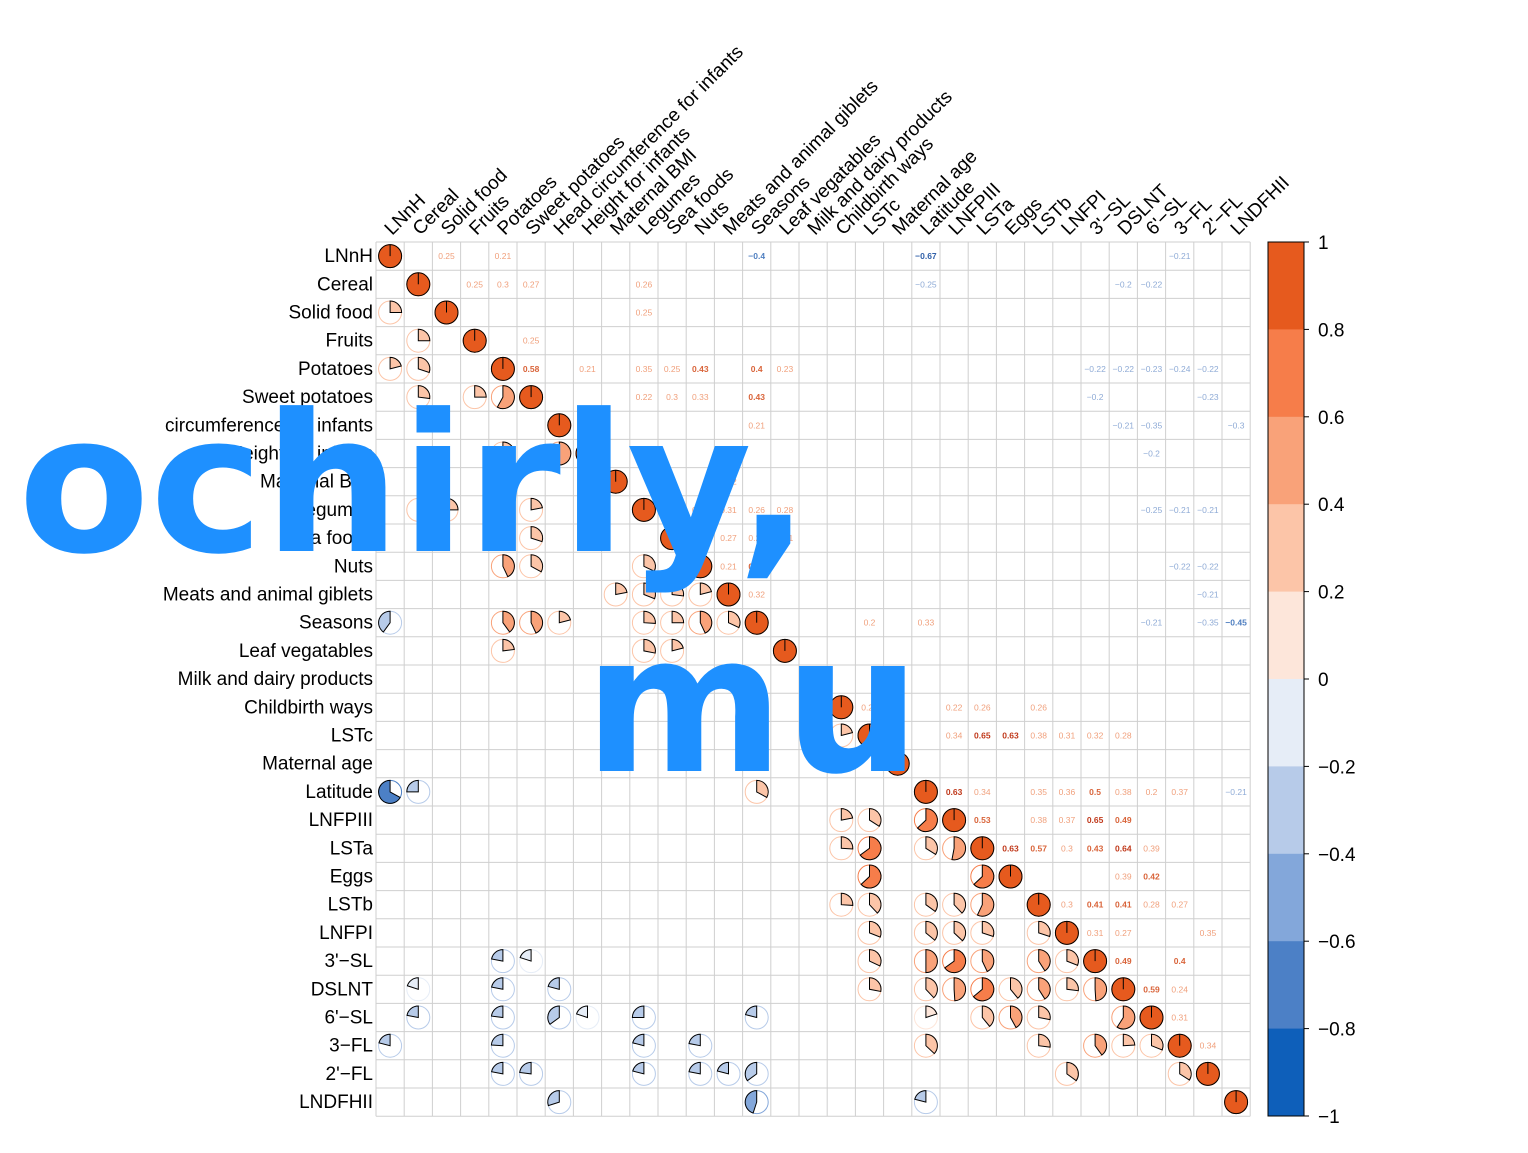 The image size is (1528, 1153). I want to click on row-label: DSLNT, so click(342, 989).